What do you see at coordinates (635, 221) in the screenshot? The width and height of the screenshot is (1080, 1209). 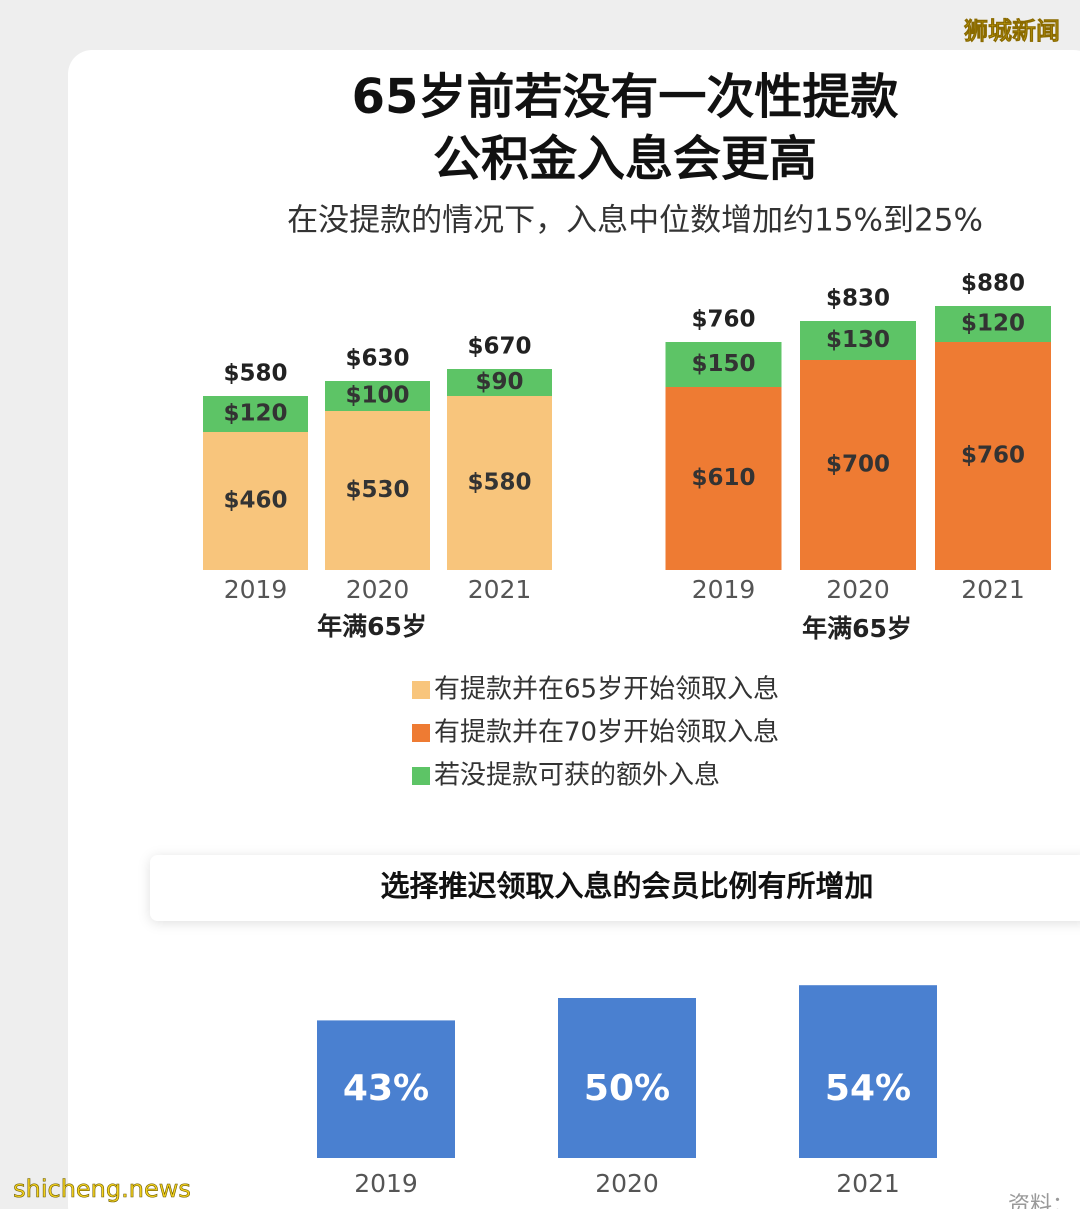 I see `subtitle: 在没提款的情况下，入息中位数增加约15%到25%` at bounding box center [635, 221].